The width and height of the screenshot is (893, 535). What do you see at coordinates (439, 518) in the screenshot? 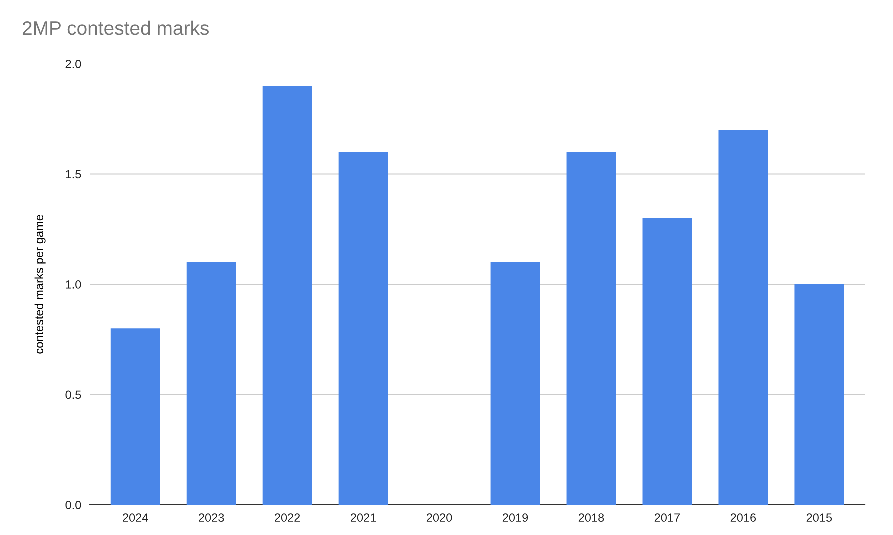
I see `x-tick-label: 2020` at bounding box center [439, 518].